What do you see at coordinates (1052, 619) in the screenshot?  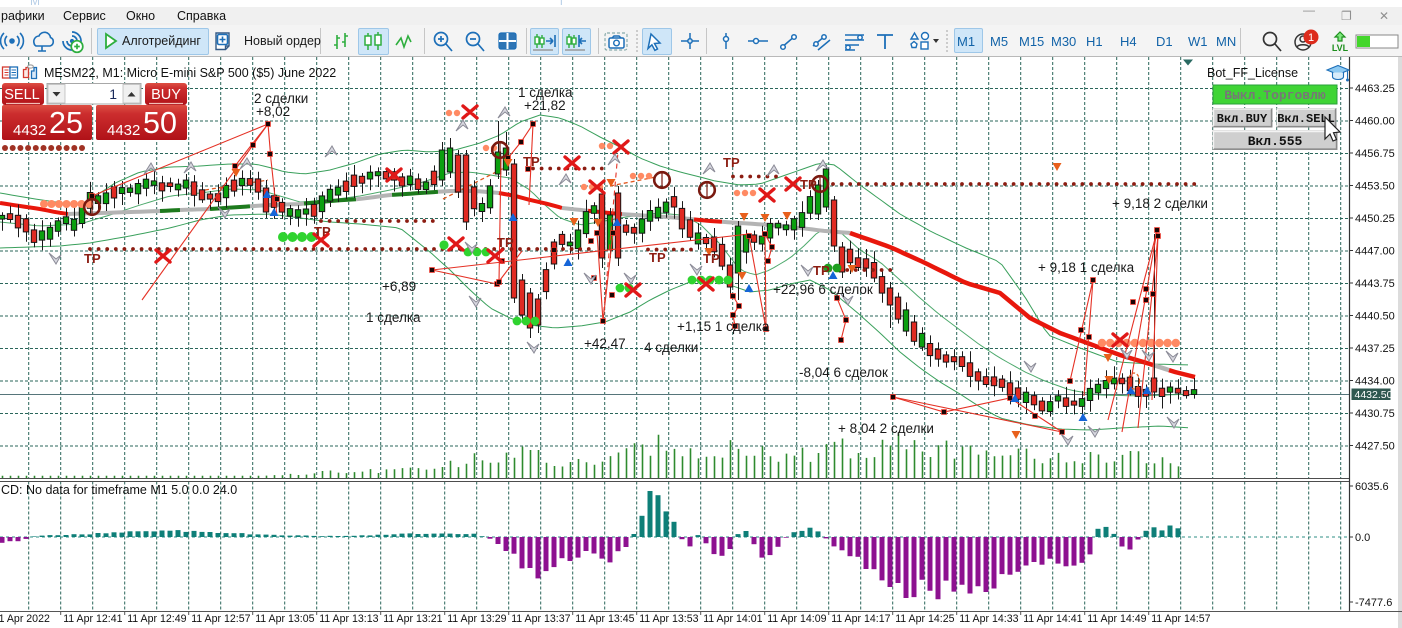 I see `svg-text: 11 Apr 14:41` at bounding box center [1052, 619].